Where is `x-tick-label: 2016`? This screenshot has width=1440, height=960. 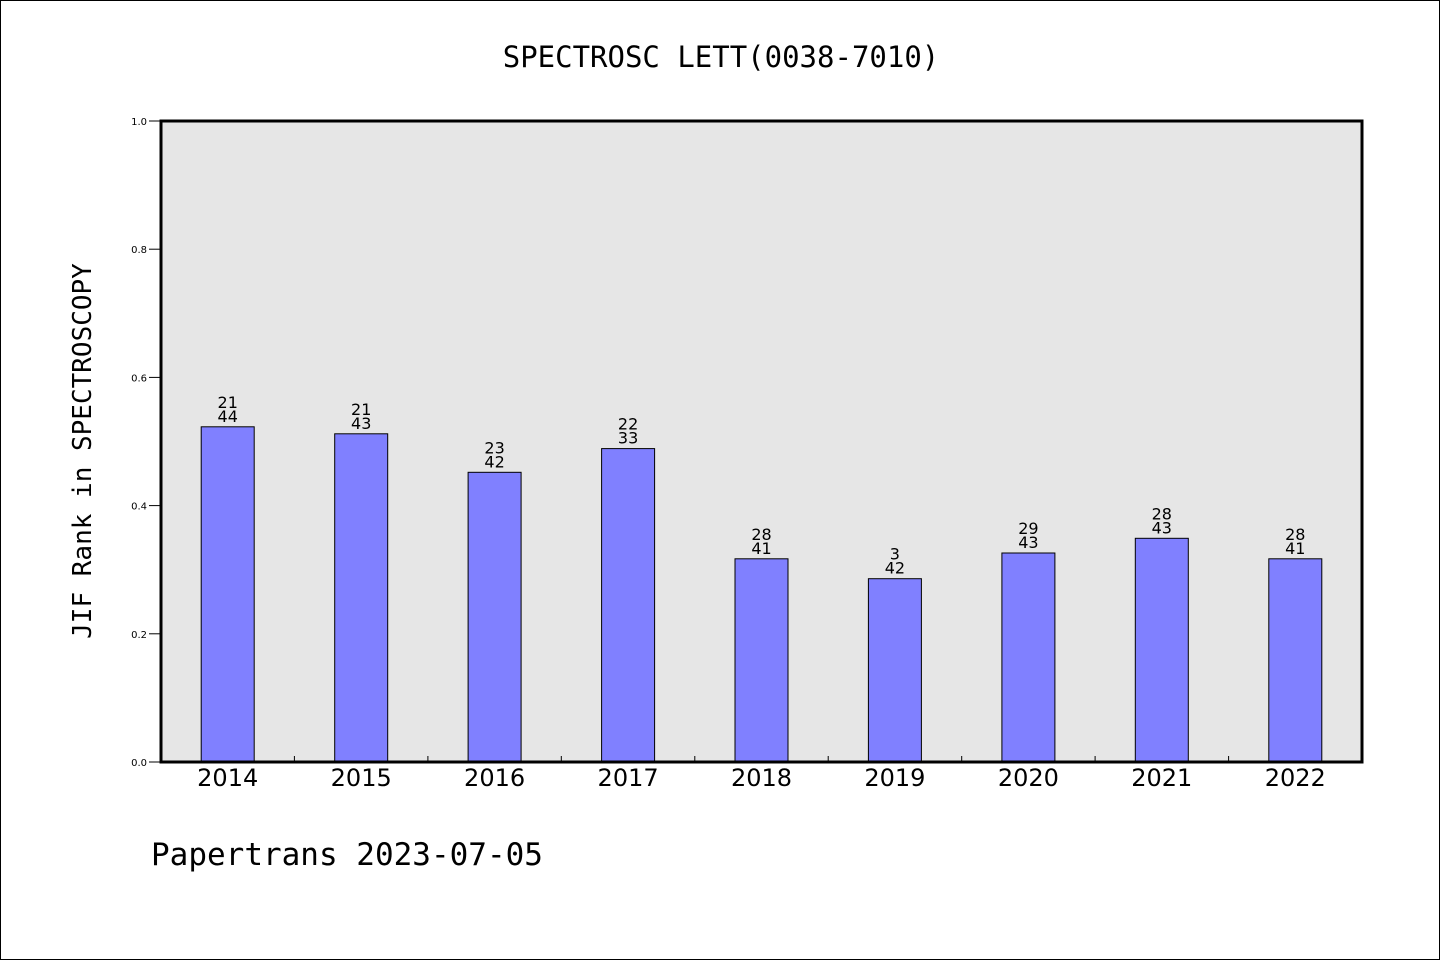
x-tick-label: 2016 is located at coordinates (494, 778).